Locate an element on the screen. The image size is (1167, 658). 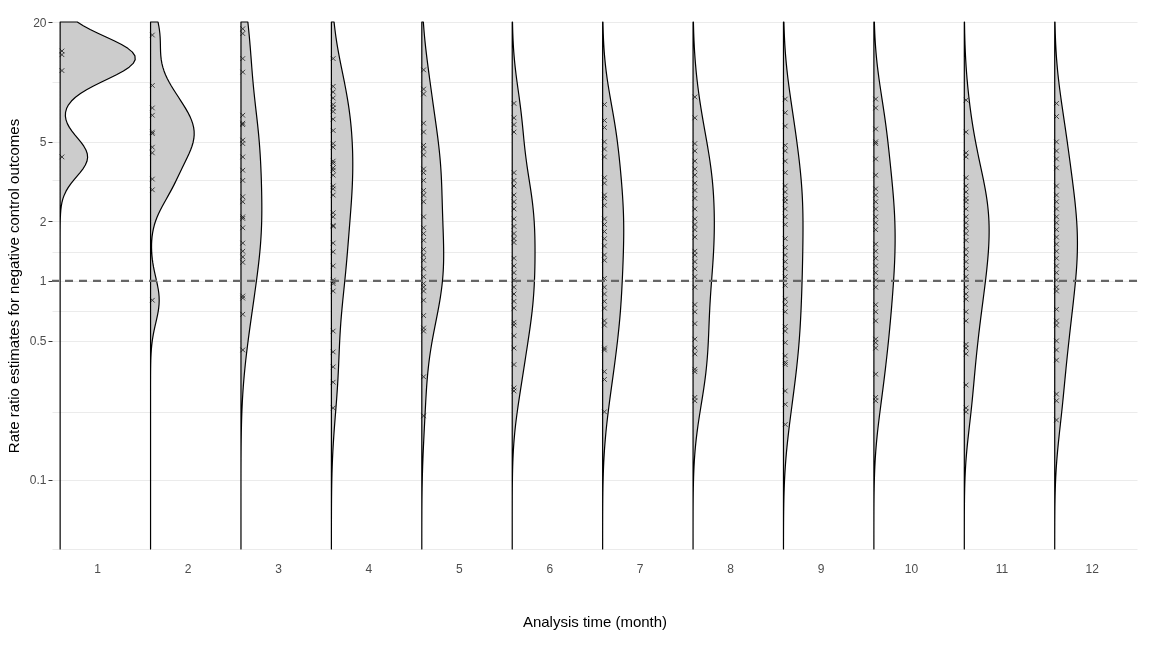
x-tick-label: 1 is located at coordinates (98, 568).